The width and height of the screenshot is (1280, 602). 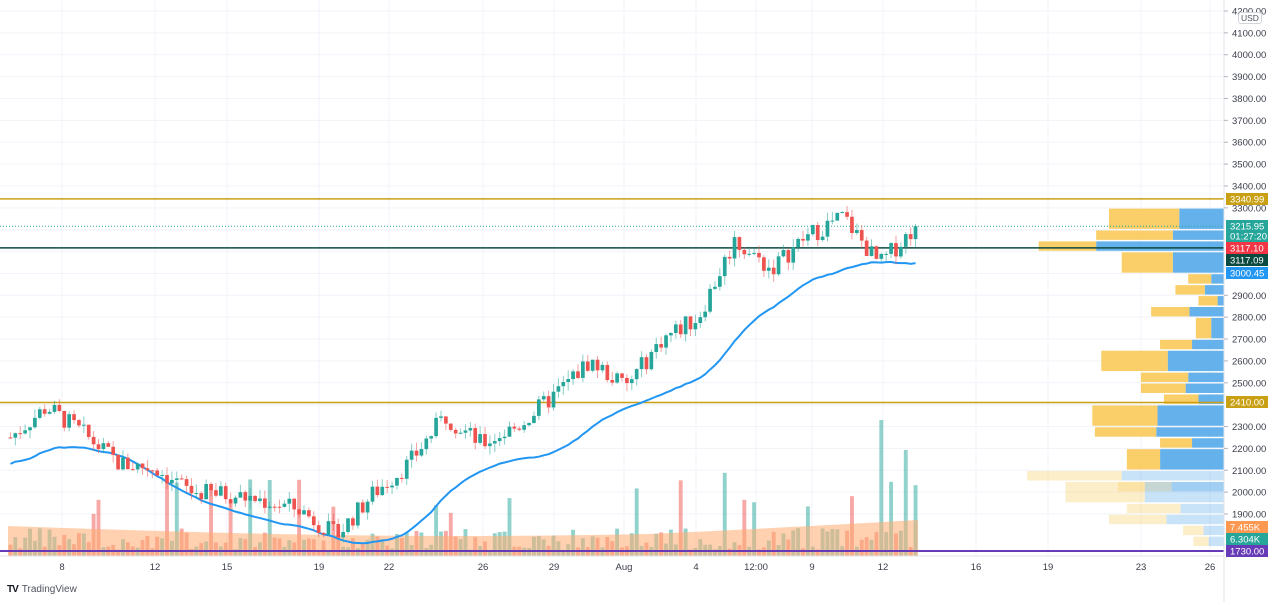 I want to click on price-tick-label: 2900.00, so click(x=1249, y=296).